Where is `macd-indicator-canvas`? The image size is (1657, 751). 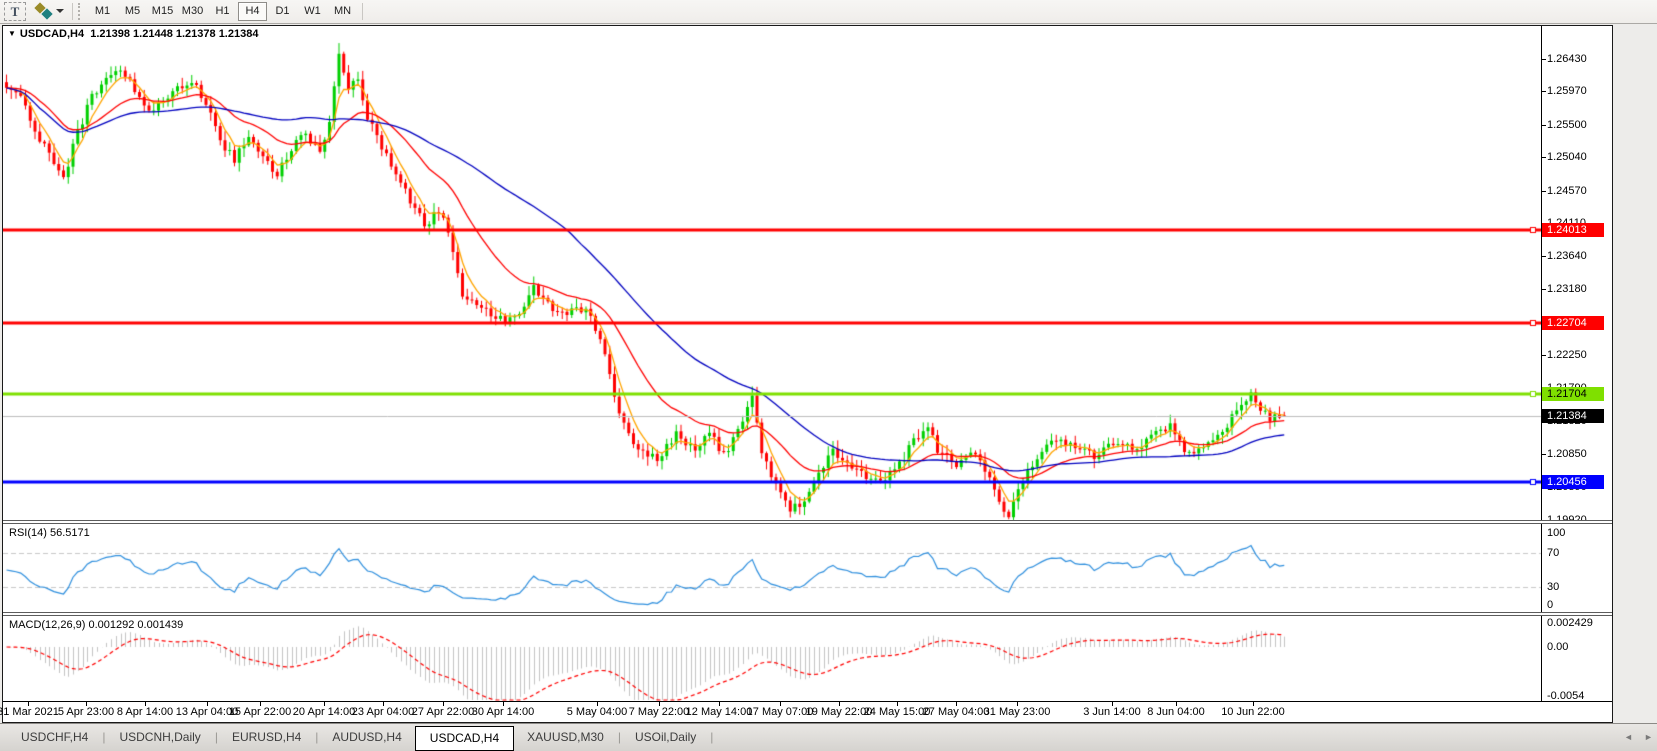
macd-indicator-canvas is located at coordinates (772, 658).